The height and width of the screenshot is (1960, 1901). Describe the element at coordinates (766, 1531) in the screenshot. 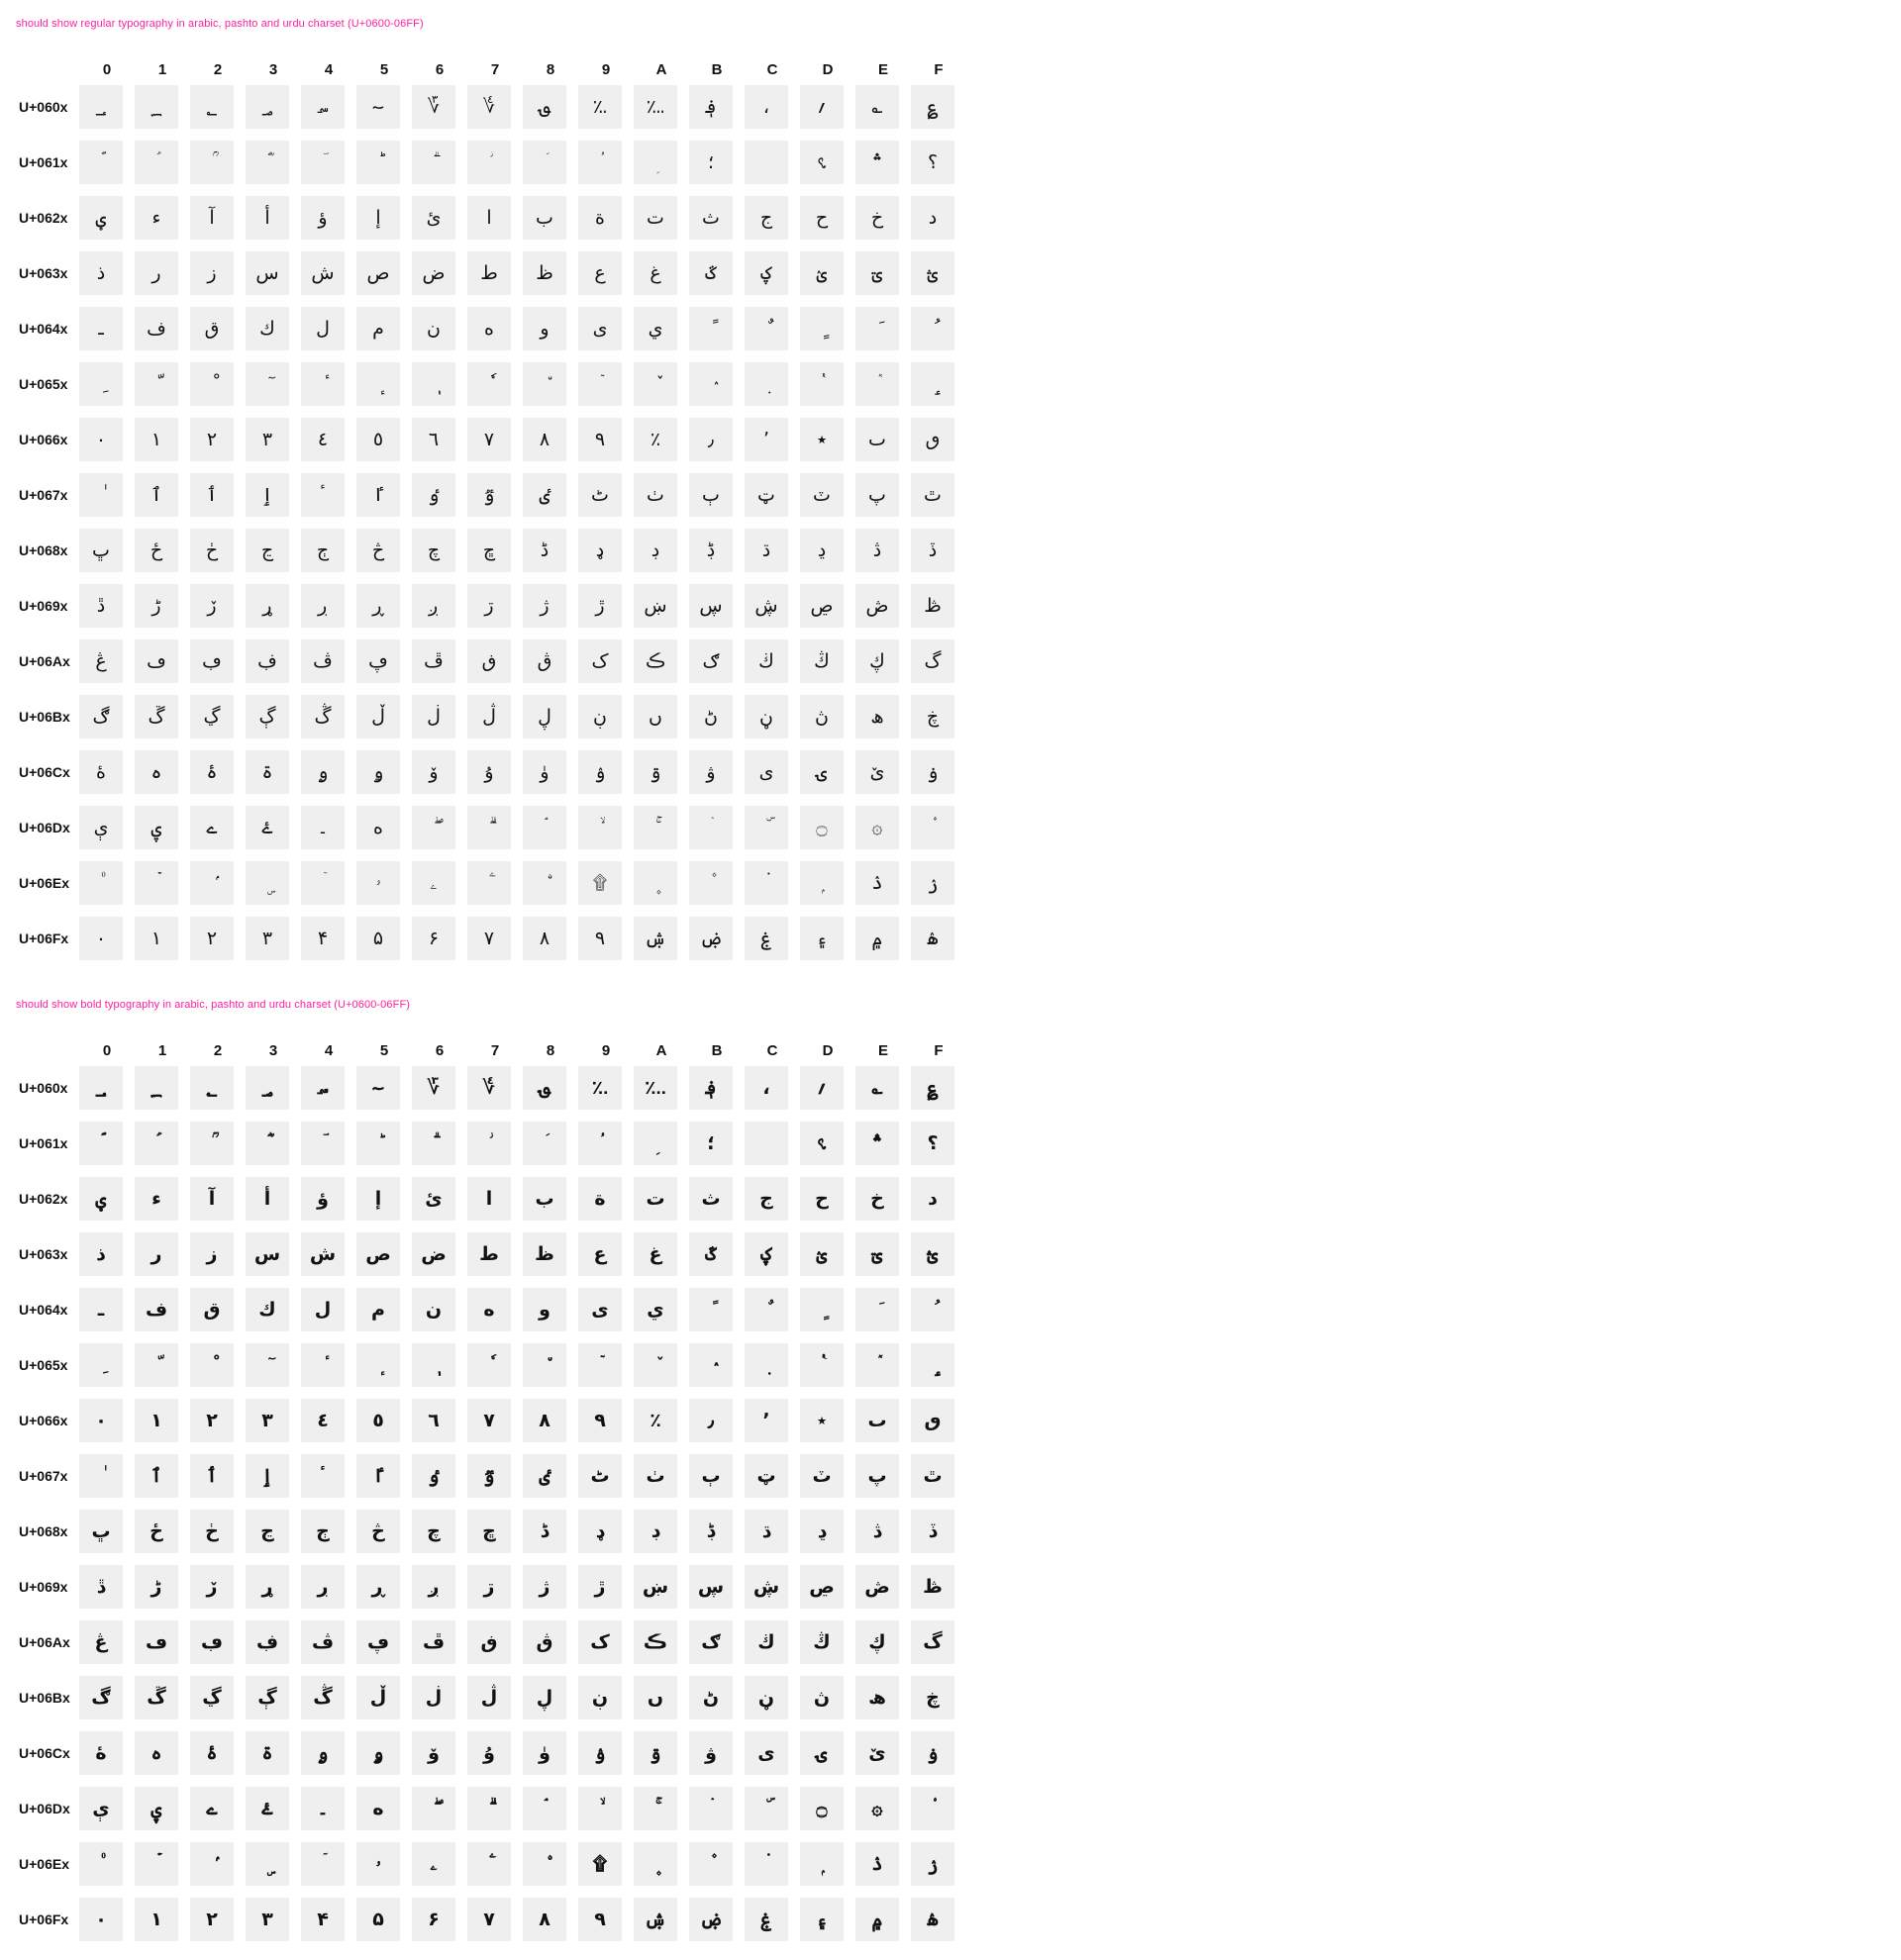

I see `glyph-cell: ڌ` at that location.